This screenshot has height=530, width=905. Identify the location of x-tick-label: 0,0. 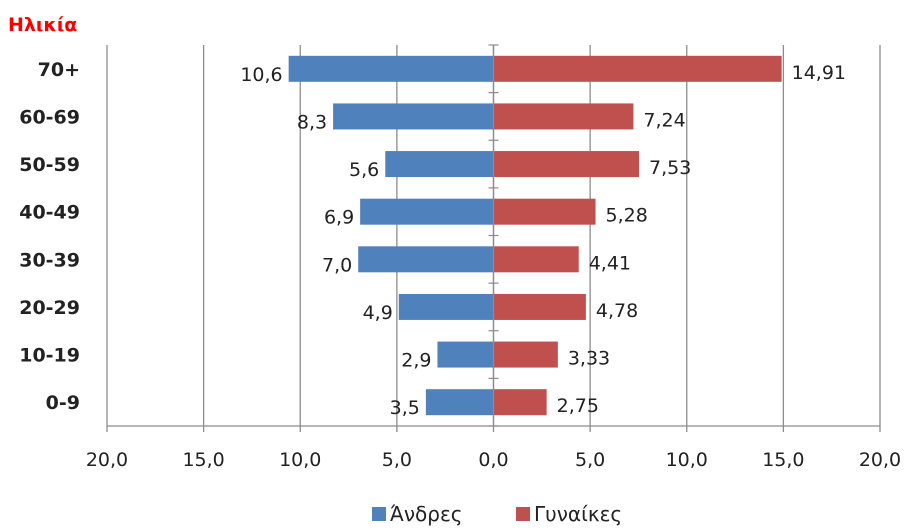
(493, 460).